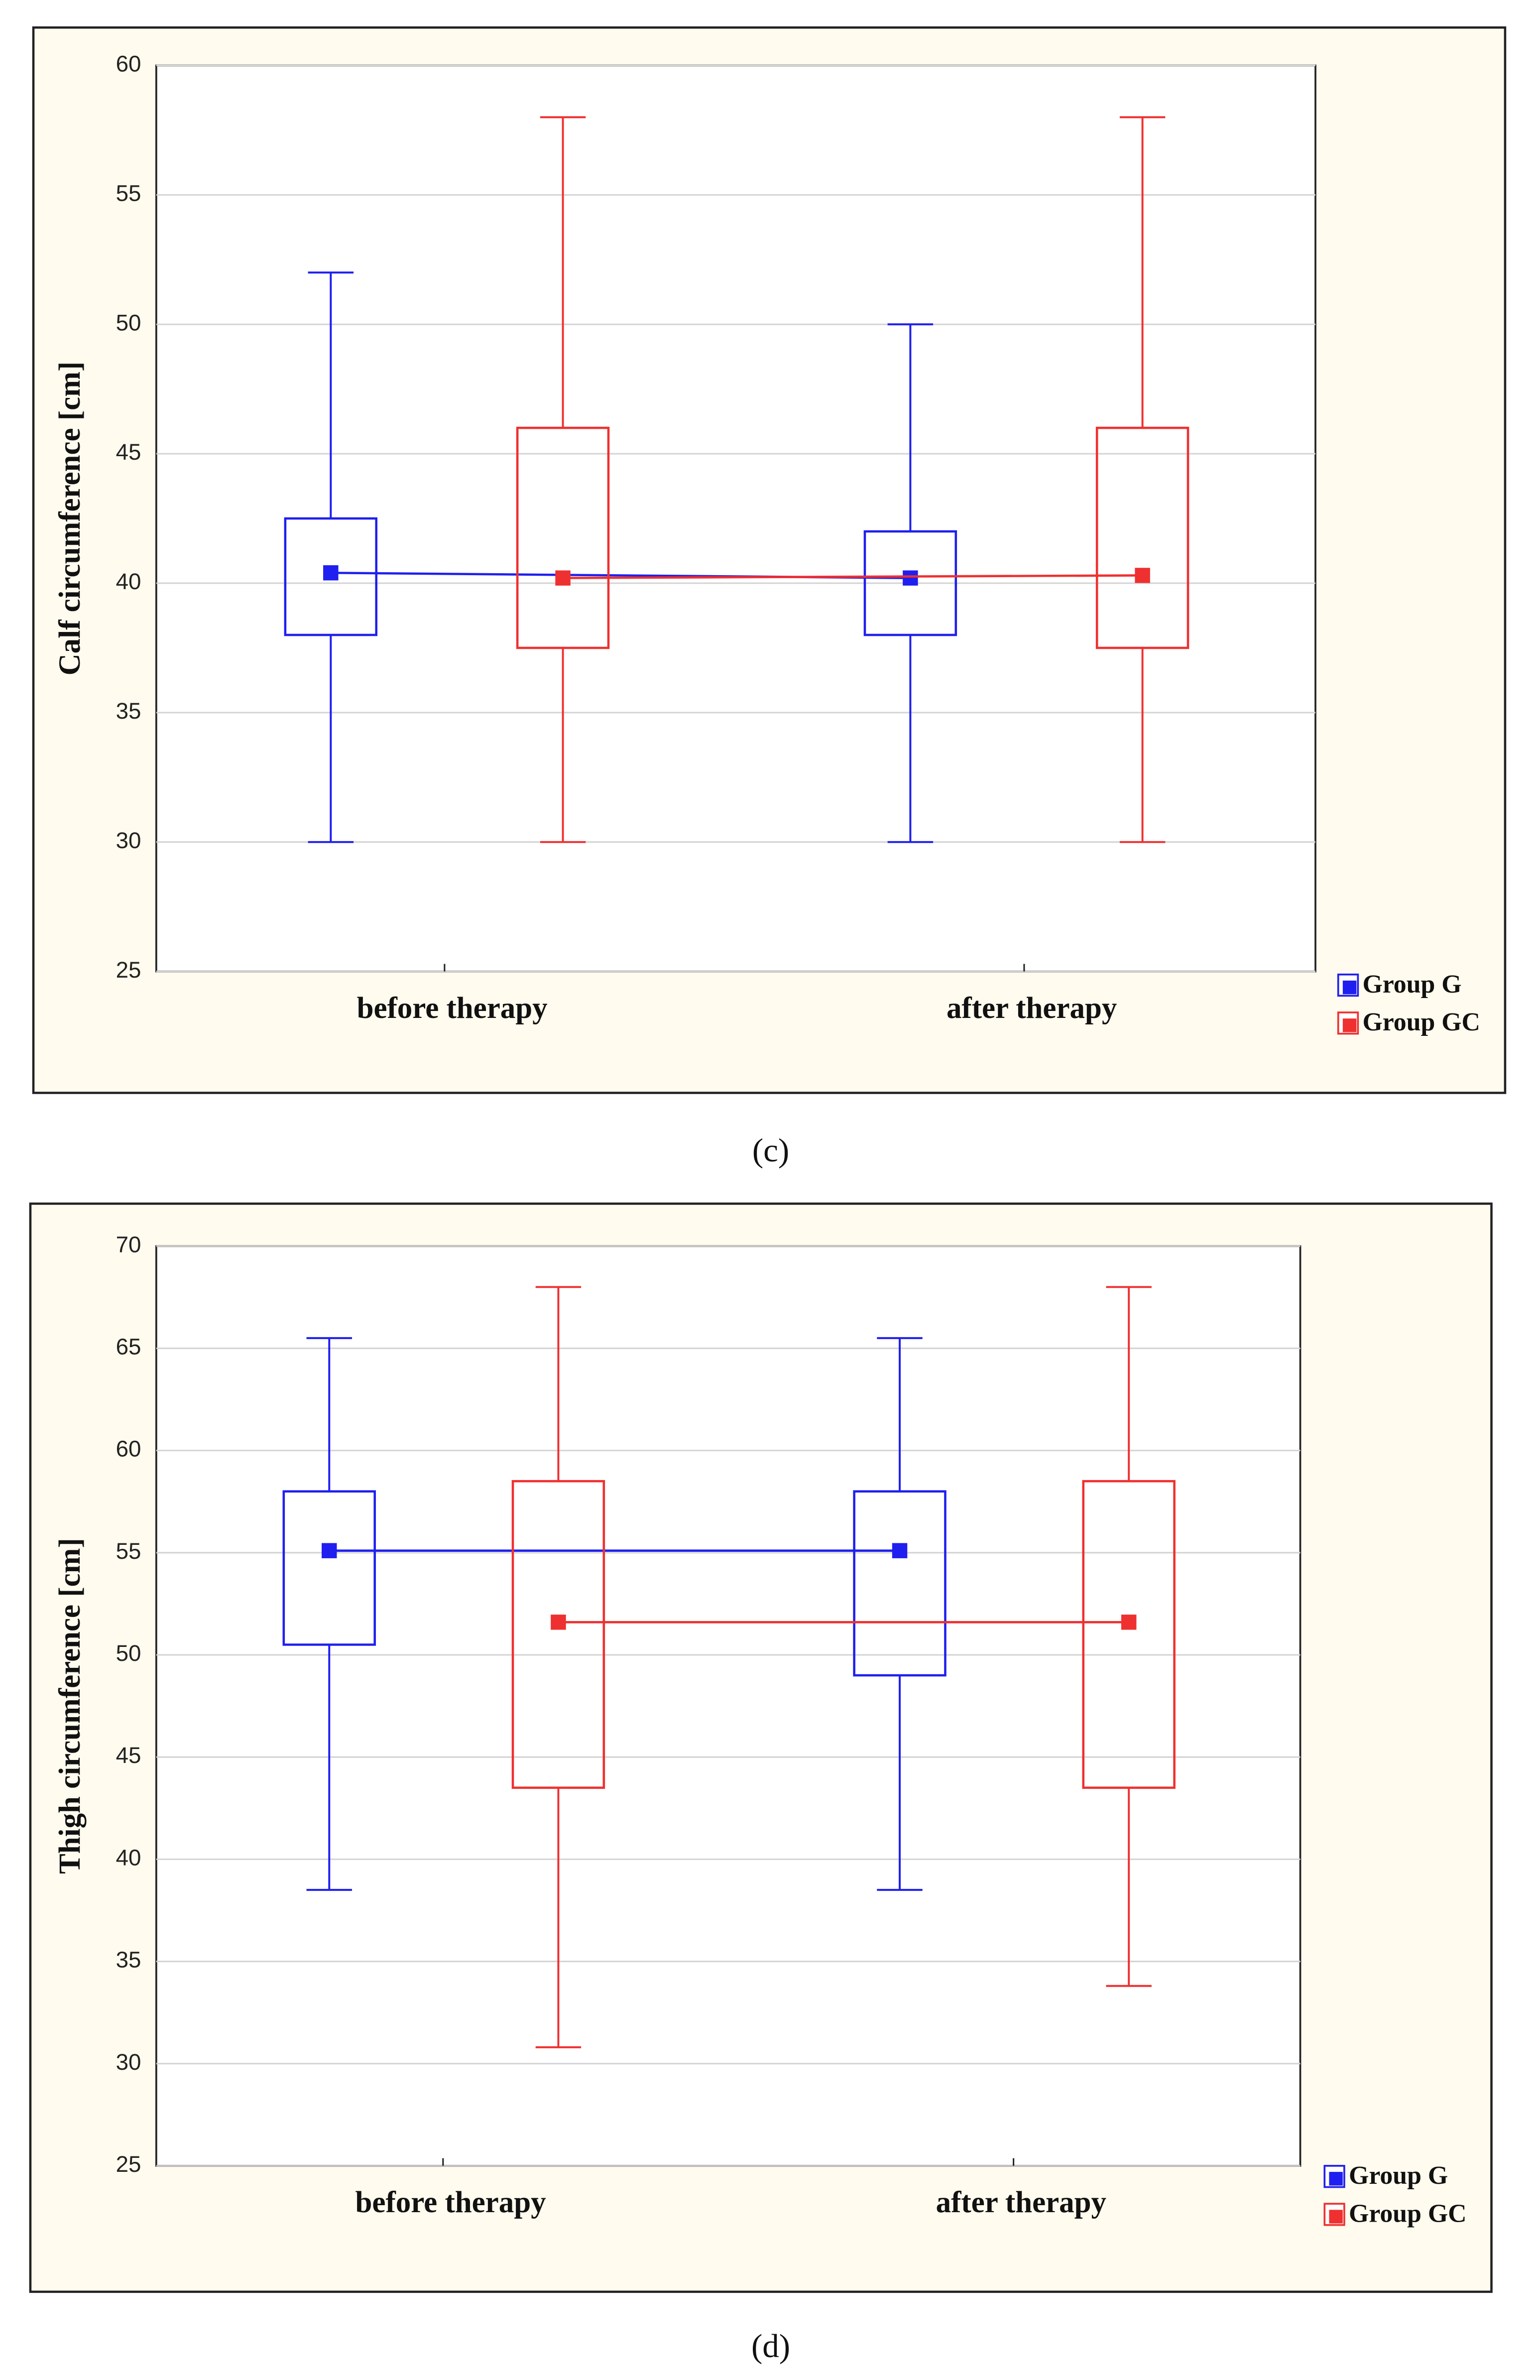 Image resolution: width=1540 pixels, height=2380 pixels. What do you see at coordinates (128, 1244) in the screenshot?
I see `y-tick-label: 70` at bounding box center [128, 1244].